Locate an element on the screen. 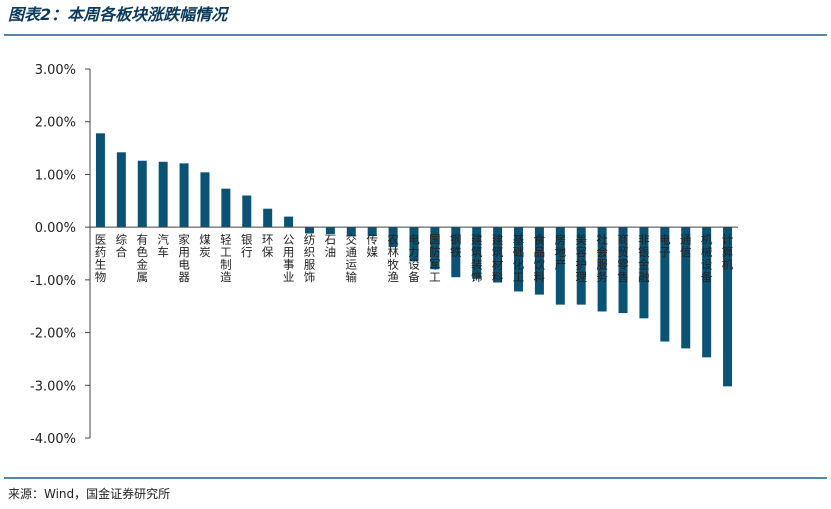 Image resolution: width=831 pixels, height=509 pixels. x-tick-label: 钢铁 is located at coordinates (456, 245).